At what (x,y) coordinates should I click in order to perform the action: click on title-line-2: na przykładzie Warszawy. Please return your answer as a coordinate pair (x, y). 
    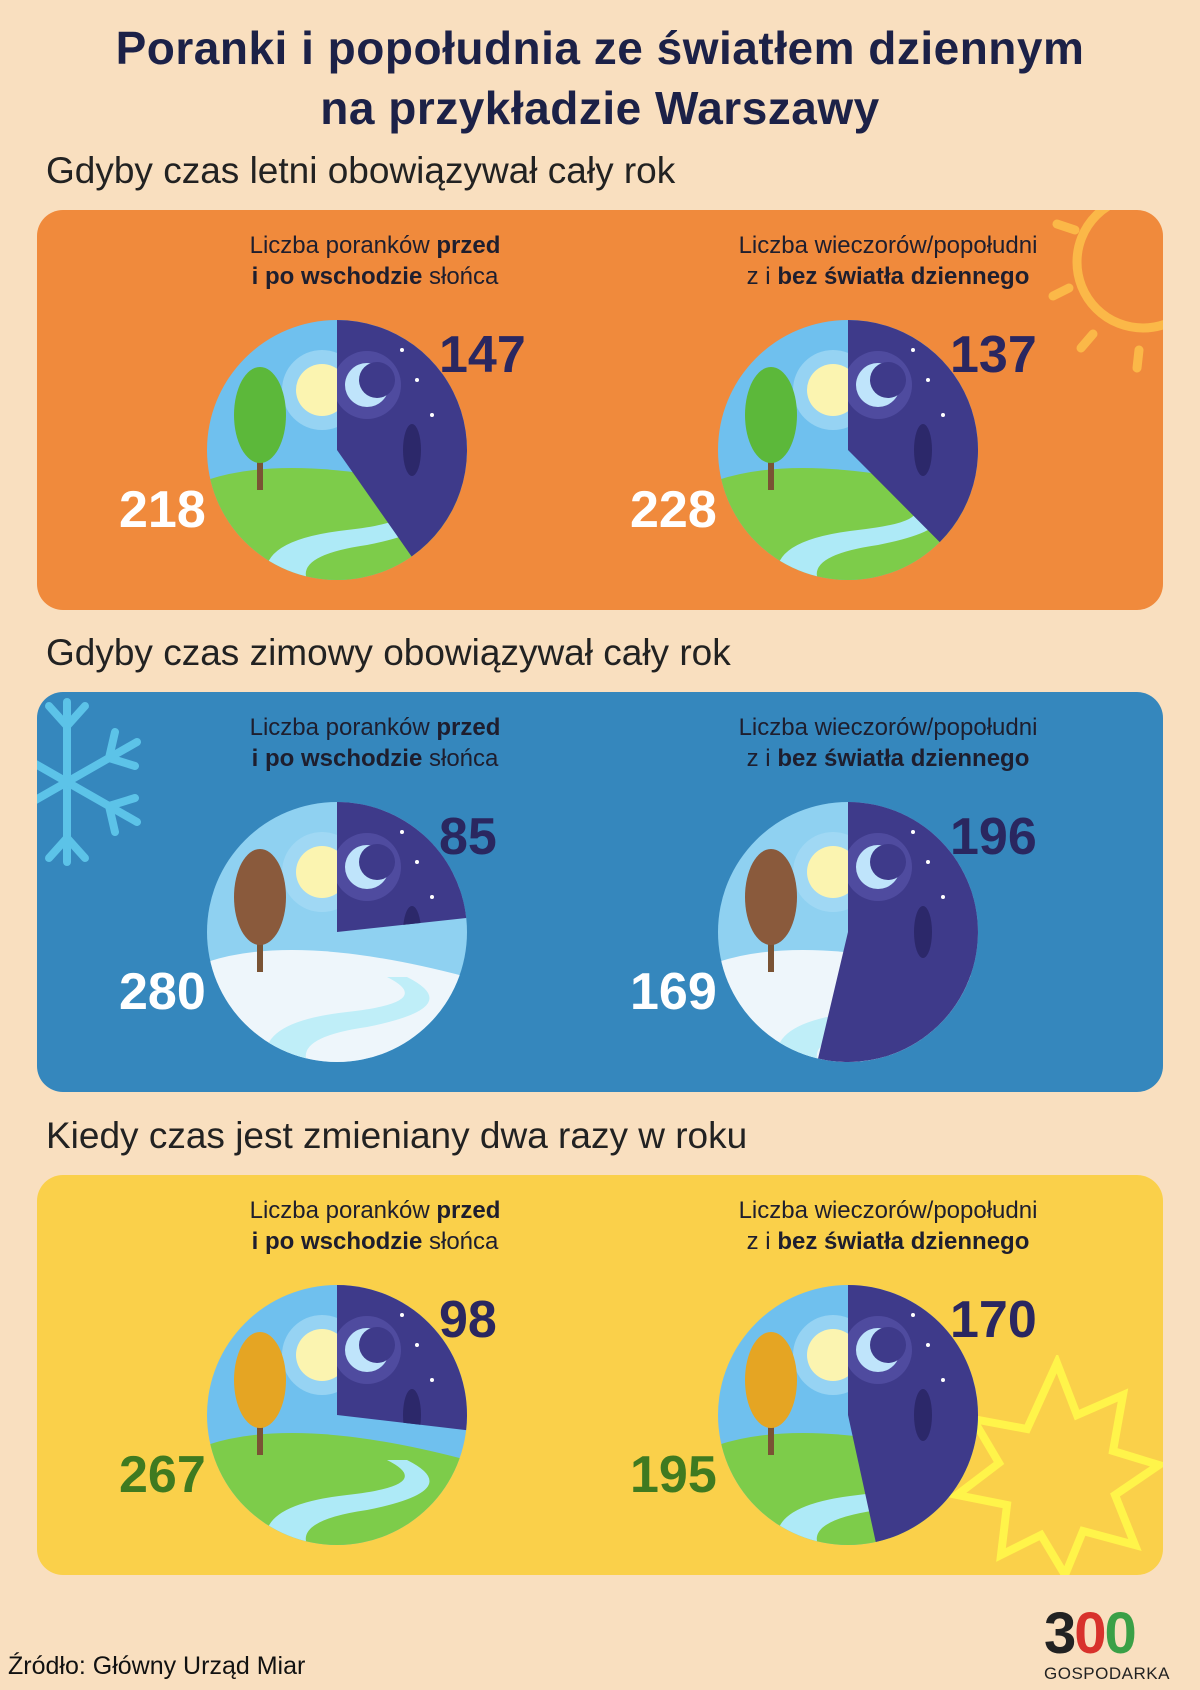
    Looking at the image, I should click on (600, 108).